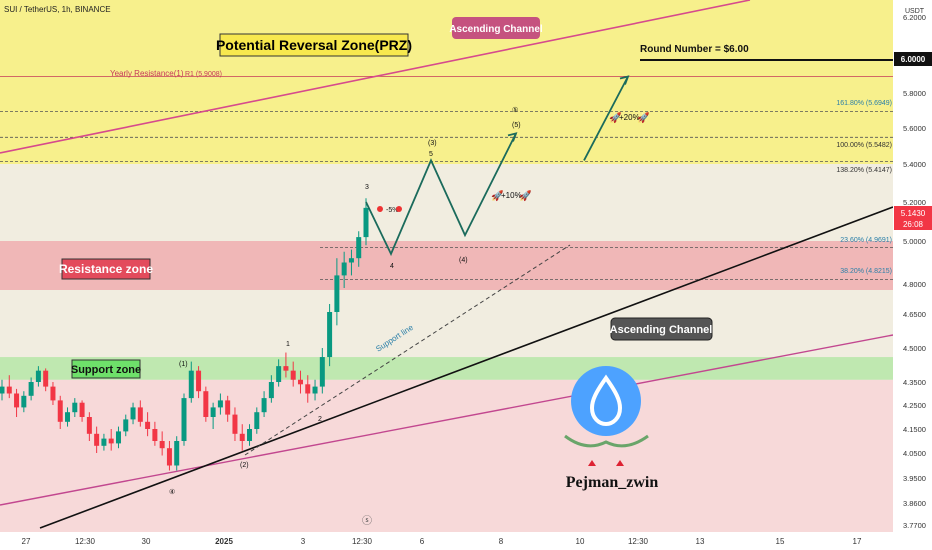  Describe the element at coordinates (26, 541) in the screenshot. I see `time-tick-label: 27` at that location.